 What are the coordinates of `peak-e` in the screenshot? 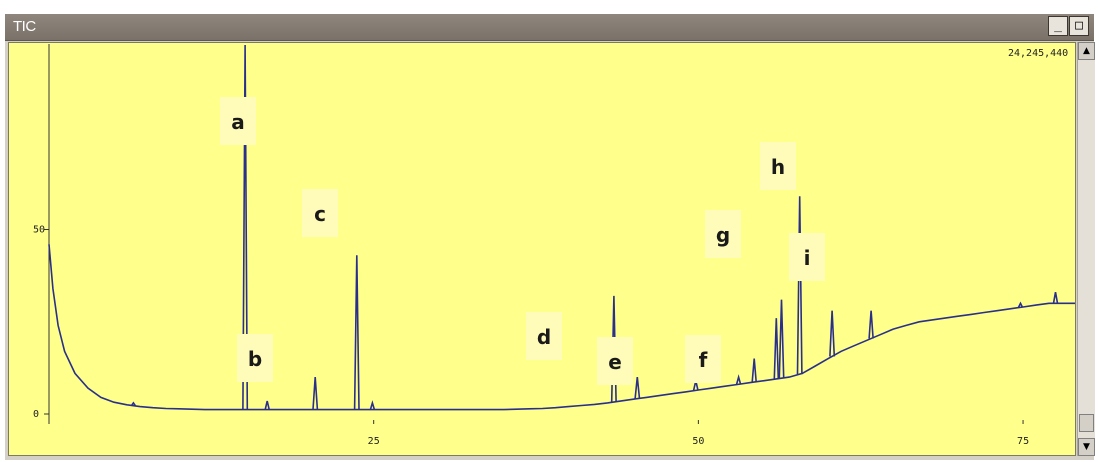 It's located at (637, 388).